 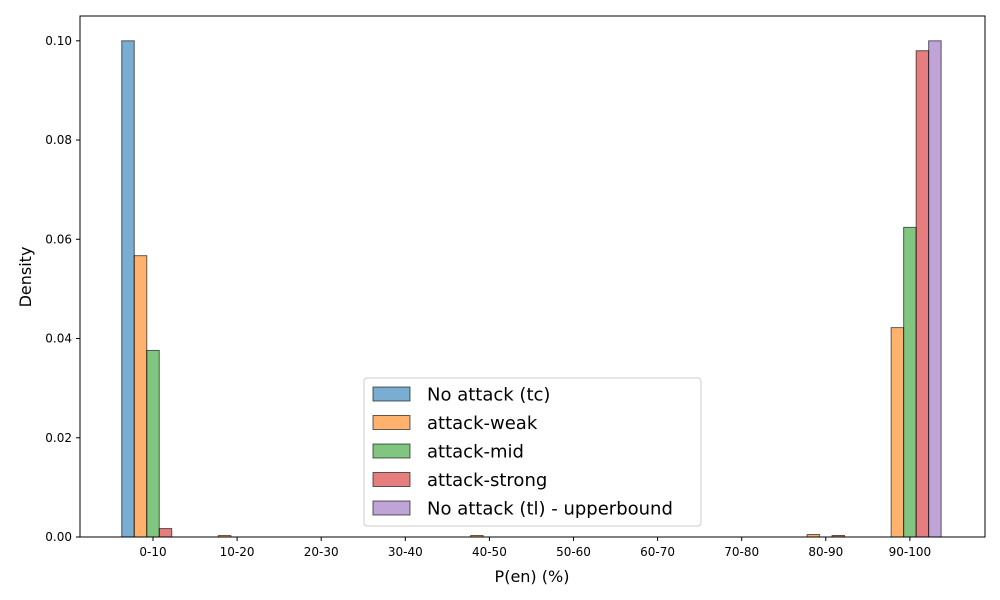 I want to click on legend-label: No attack (tl) - upperbound, so click(x=550, y=509).